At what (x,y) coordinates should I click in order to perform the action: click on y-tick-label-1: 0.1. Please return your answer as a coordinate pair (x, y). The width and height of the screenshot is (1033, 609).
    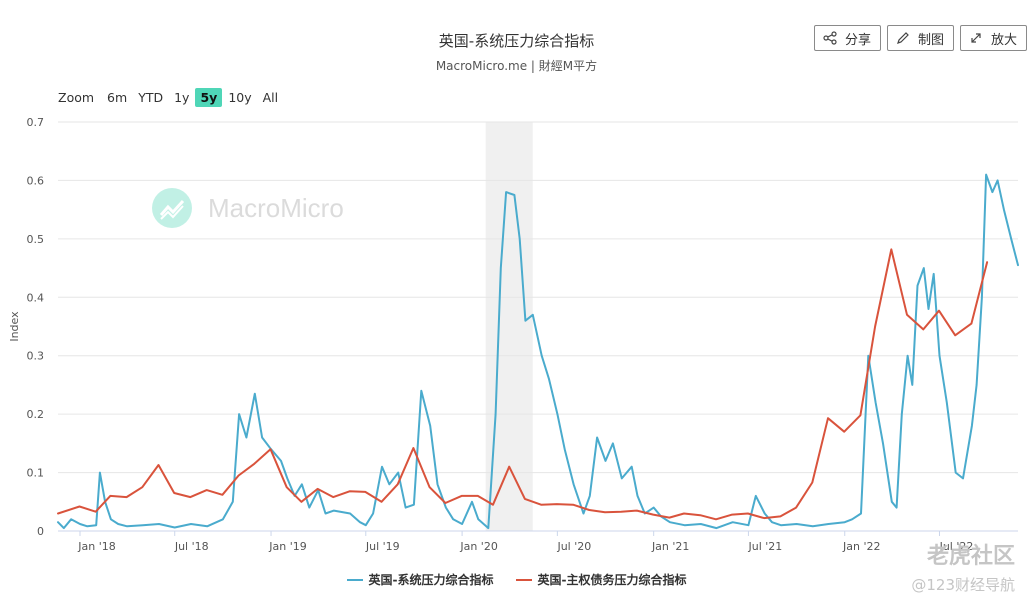
    Looking at the image, I should click on (36, 473).